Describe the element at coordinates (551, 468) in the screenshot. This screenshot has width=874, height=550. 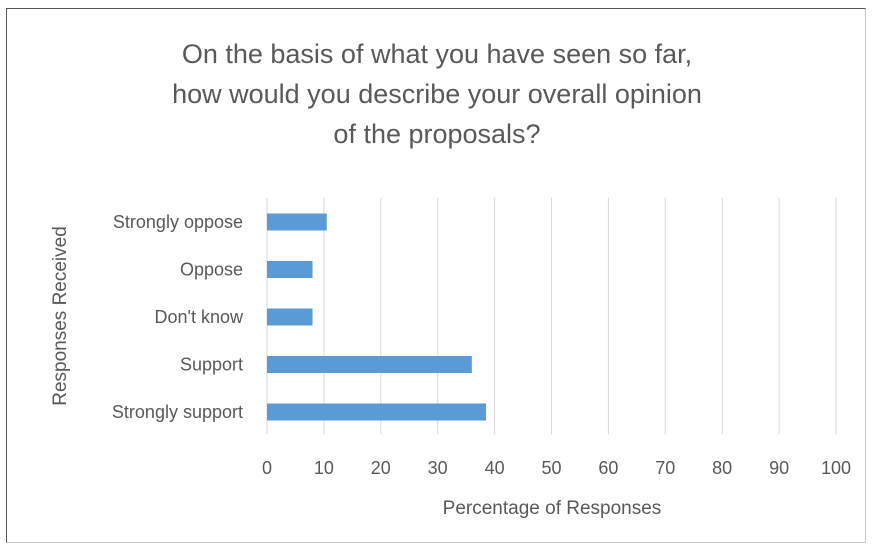
I see `x-tick-label: 50` at that location.